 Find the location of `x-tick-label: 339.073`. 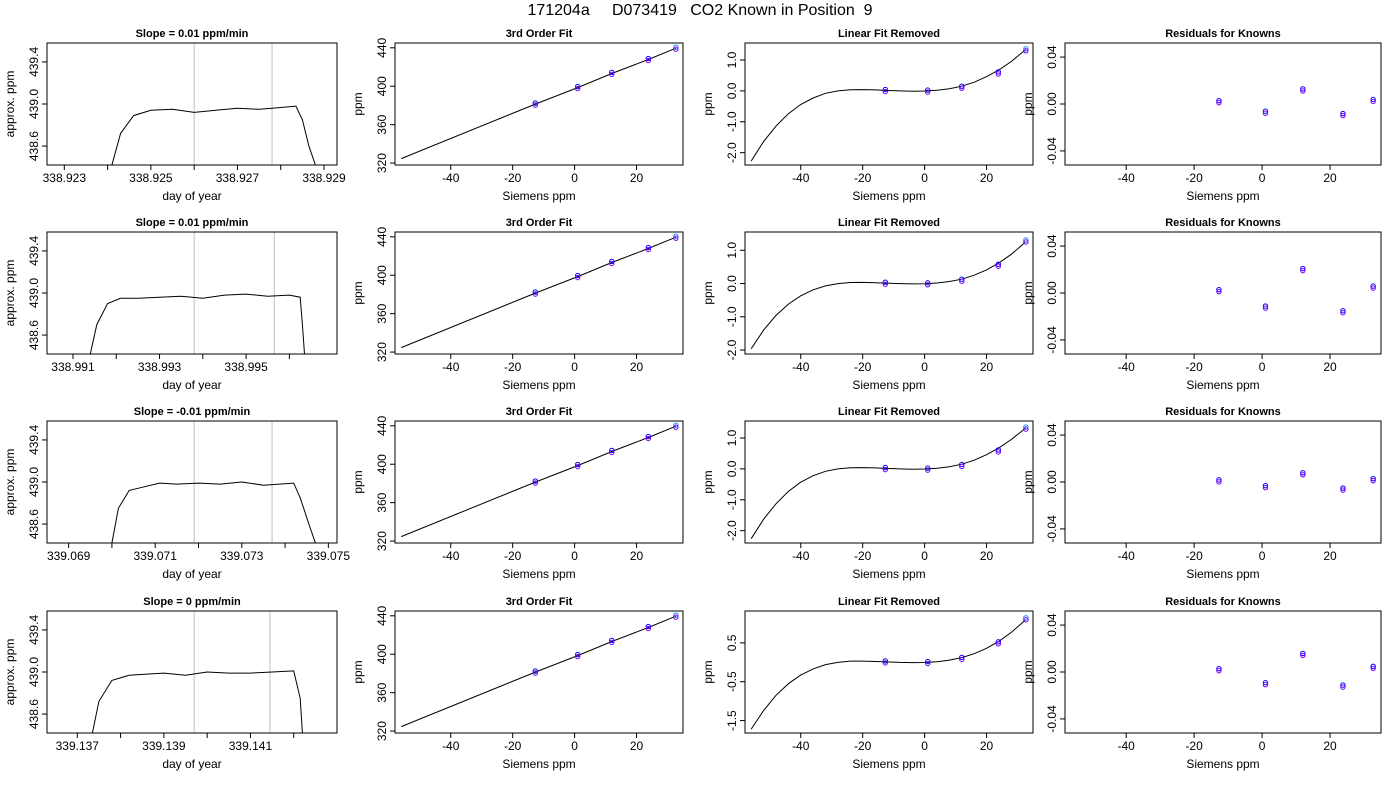

x-tick-label: 339.073 is located at coordinates (242, 556).